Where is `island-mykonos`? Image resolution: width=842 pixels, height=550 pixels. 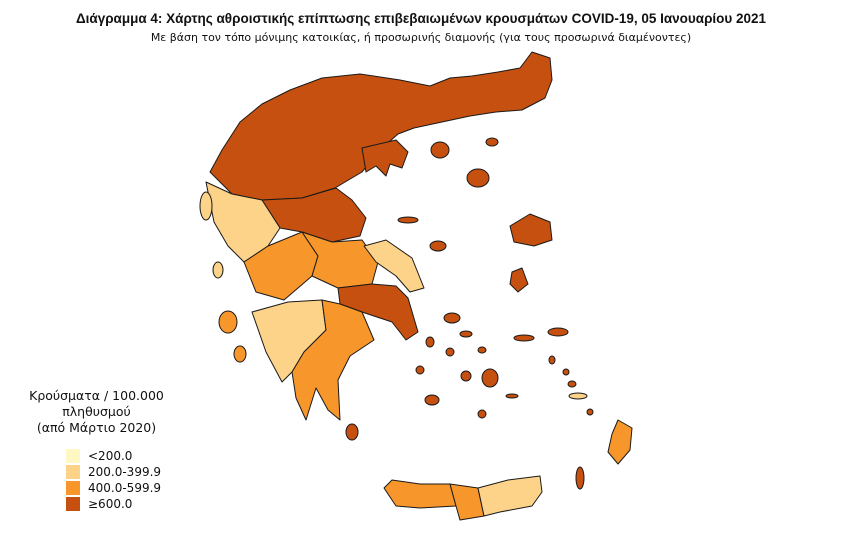
island-mykonos is located at coordinates (482, 350).